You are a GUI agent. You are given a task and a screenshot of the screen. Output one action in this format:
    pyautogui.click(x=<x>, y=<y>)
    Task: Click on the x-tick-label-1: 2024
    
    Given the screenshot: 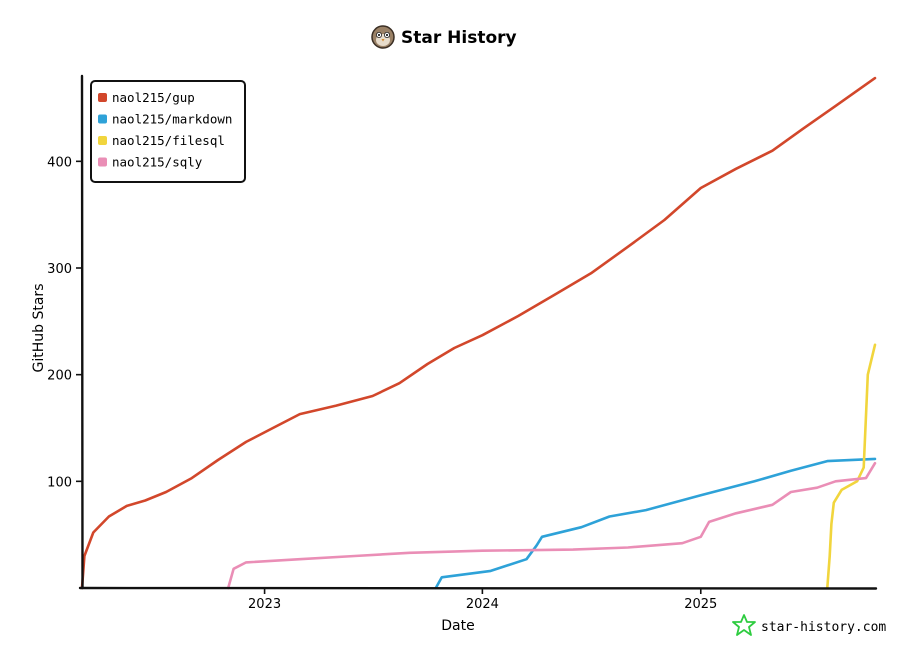 What is the action you would take?
    pyautogui.click(x=482, y=604)
    